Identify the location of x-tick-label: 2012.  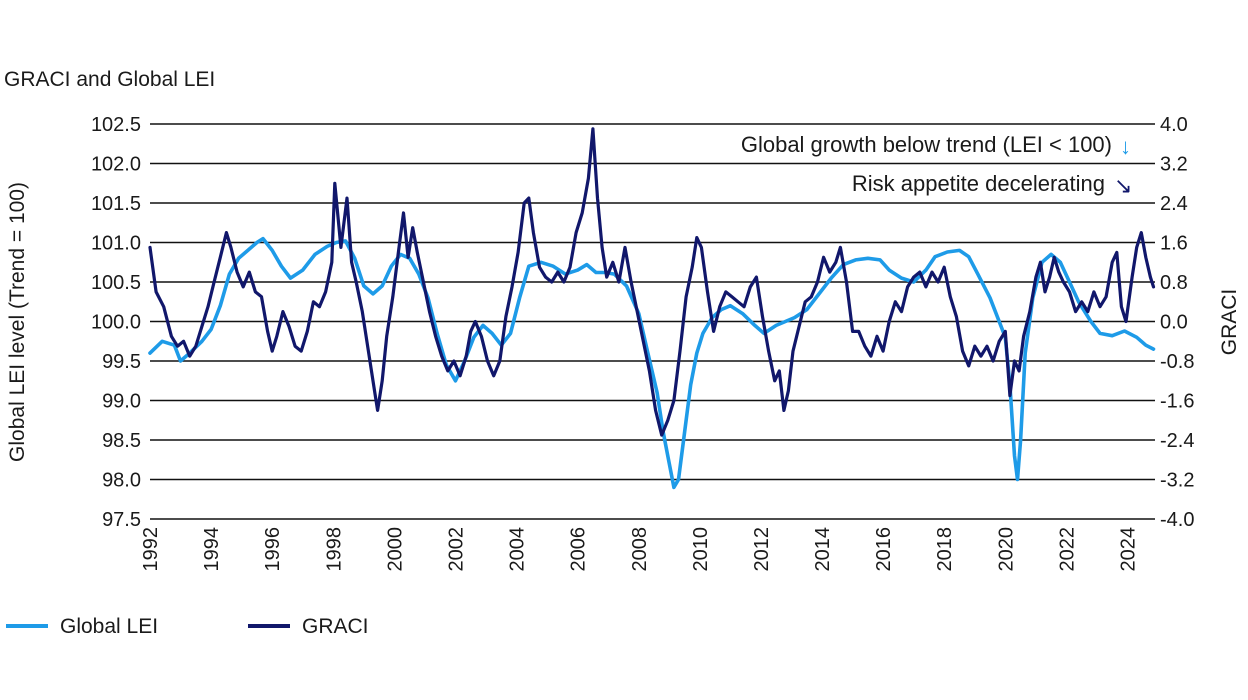
(762, 549).